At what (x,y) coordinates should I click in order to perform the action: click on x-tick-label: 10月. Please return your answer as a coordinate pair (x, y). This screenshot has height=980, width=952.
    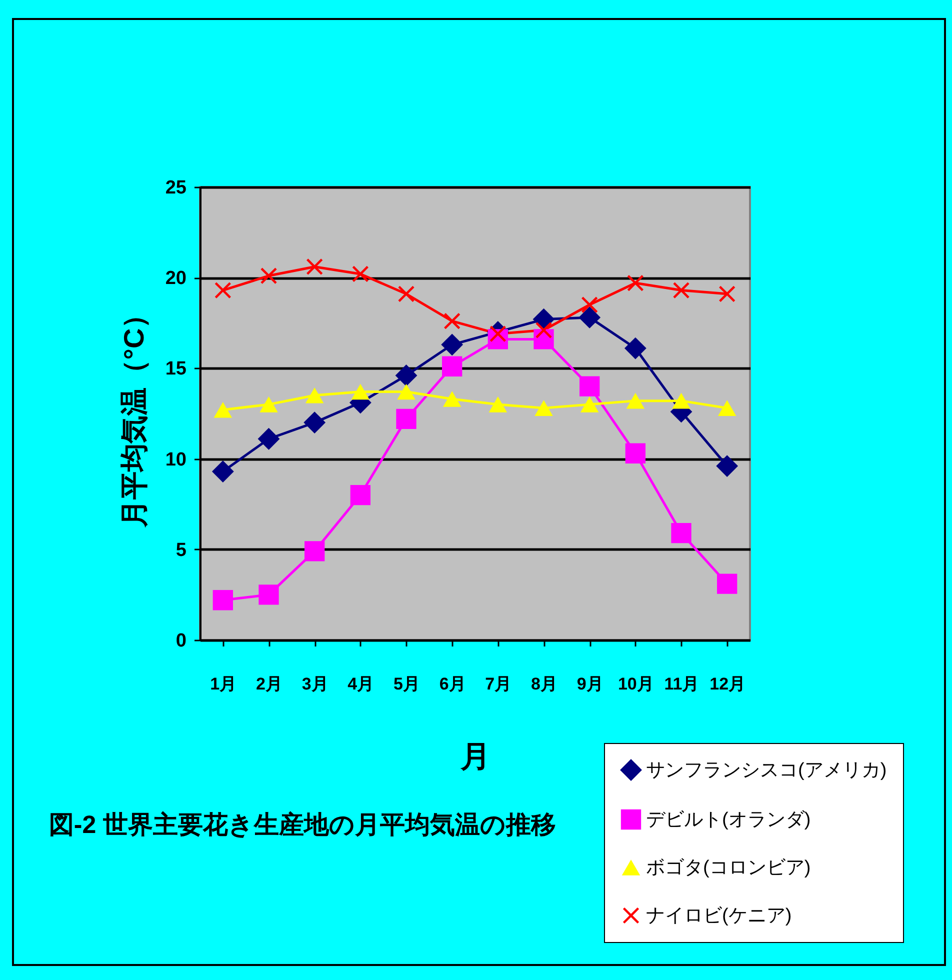
    Looking at the image, I should click on (636, 684).